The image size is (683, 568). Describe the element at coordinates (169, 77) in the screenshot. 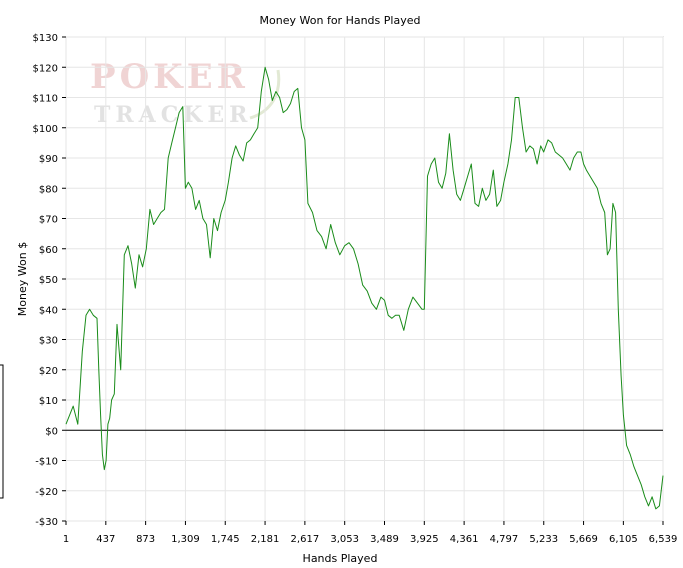

I see `watermark-line1: POKER` at that location.